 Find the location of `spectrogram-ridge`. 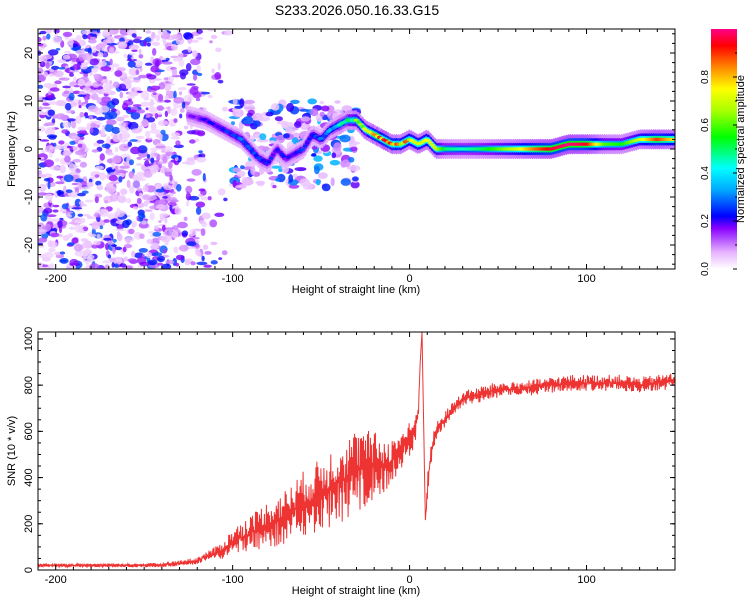

spectrogram-ridge is located at coordinates (430, 139).